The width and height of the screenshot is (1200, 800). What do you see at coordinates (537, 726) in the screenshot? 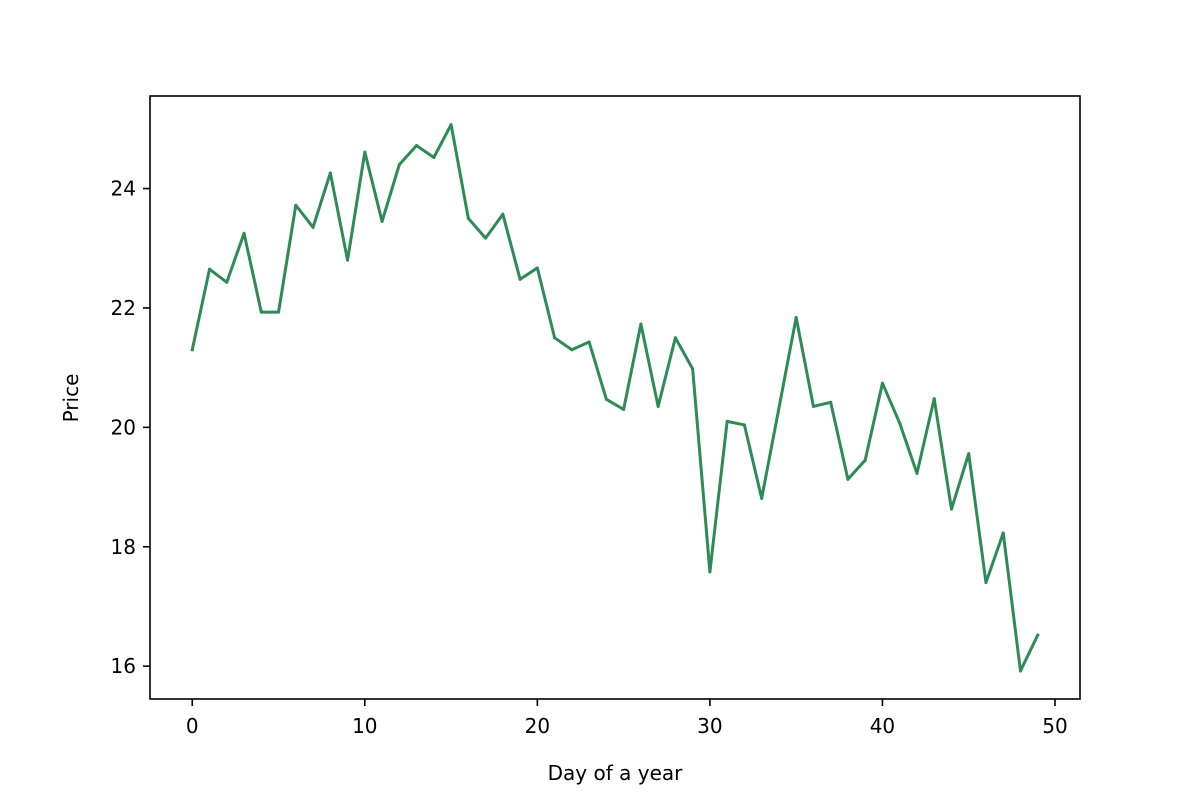
I see `x-tick-label: 20` at bounding box center [537, 726].